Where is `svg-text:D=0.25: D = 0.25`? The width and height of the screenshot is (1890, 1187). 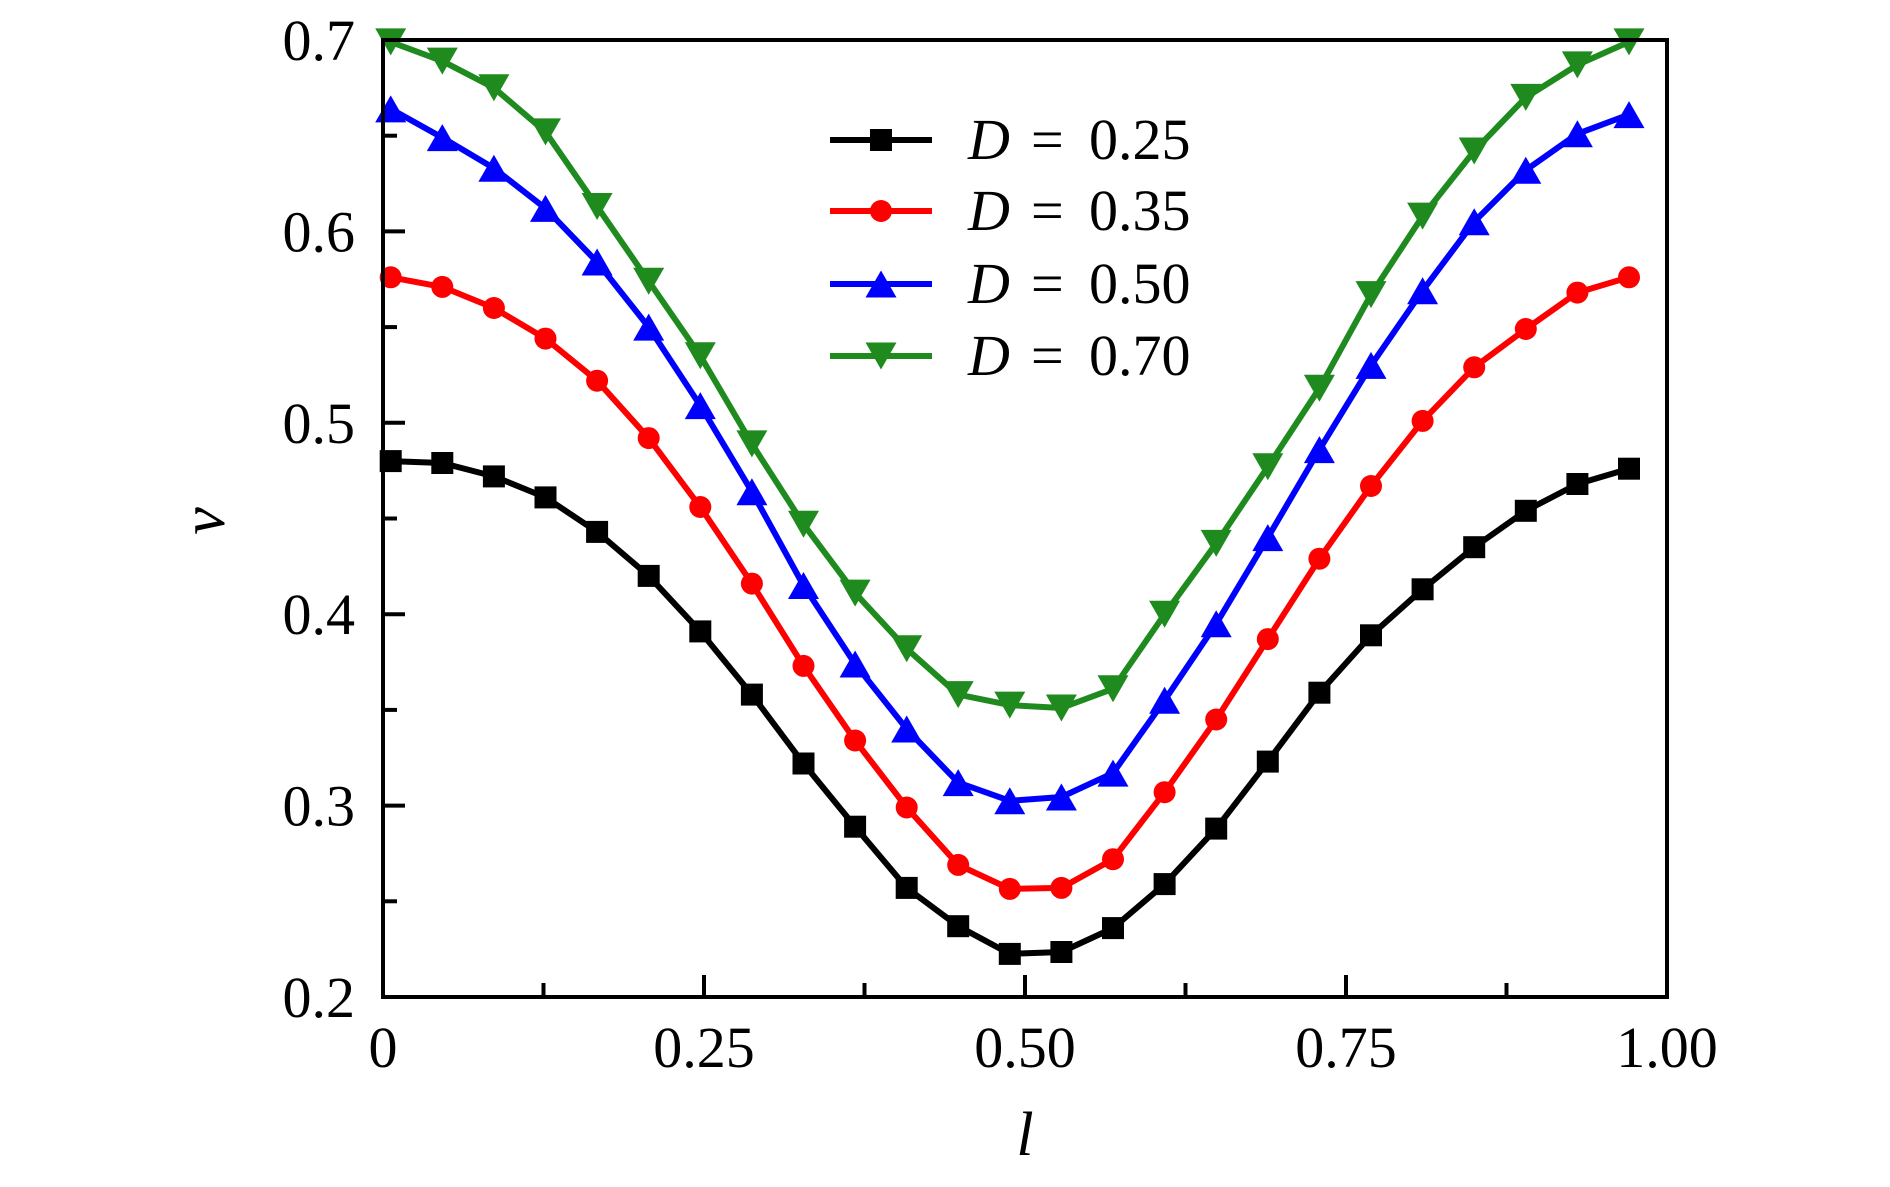
svg-text:D=0.25: D = 0.25 is located at coordinates (1079, 139).